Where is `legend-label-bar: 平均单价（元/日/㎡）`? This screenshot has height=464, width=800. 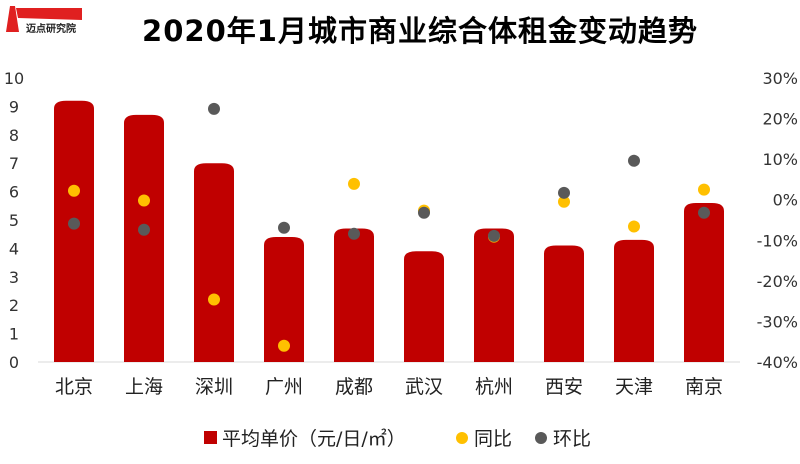
legend-label-bar: 平均单价（元/日/㎡） is located at coordinates (314, 438).